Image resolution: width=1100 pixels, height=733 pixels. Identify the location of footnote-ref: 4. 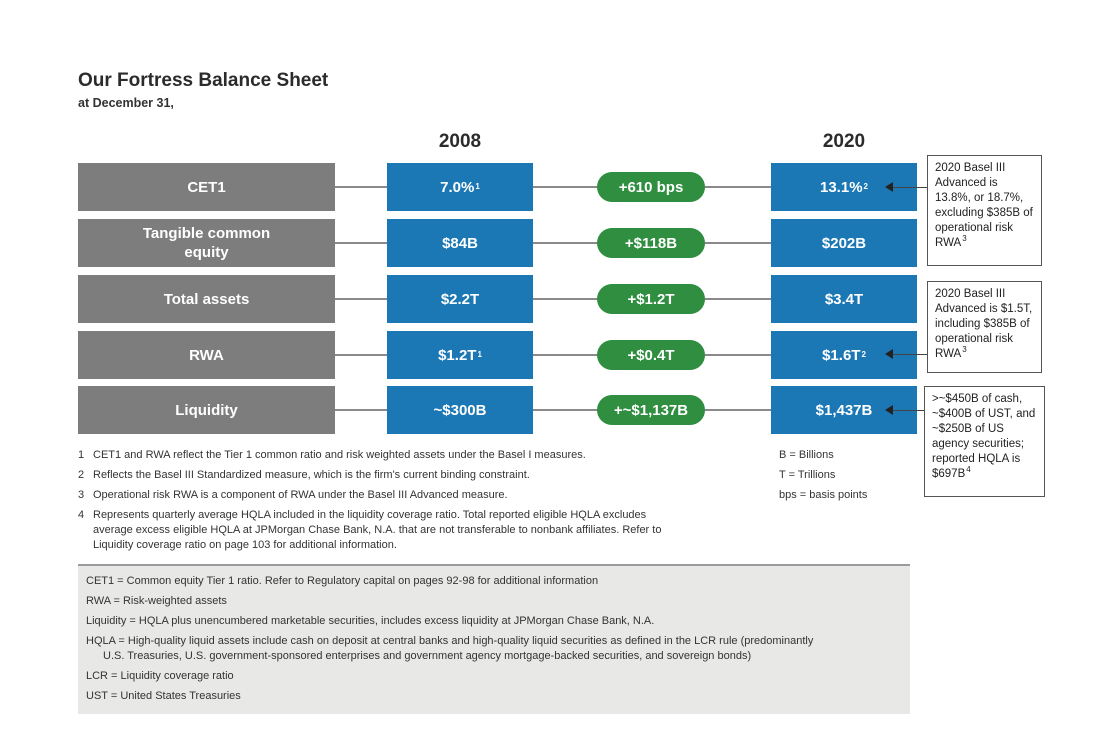
(968, 470).